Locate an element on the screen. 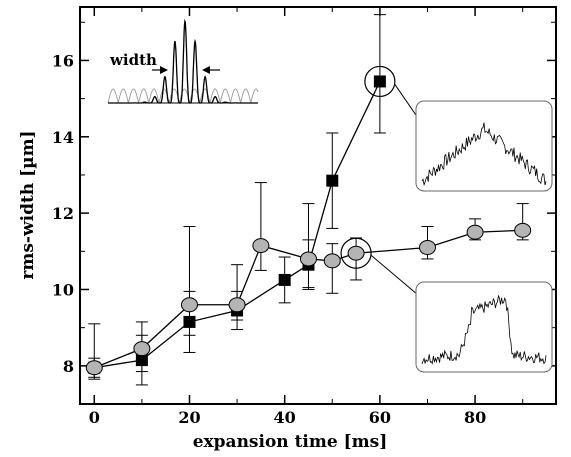 Image resolution: width=571 pixels, height=457 pixels. highlight-ring-bottom is located at coordinates (356, 253).